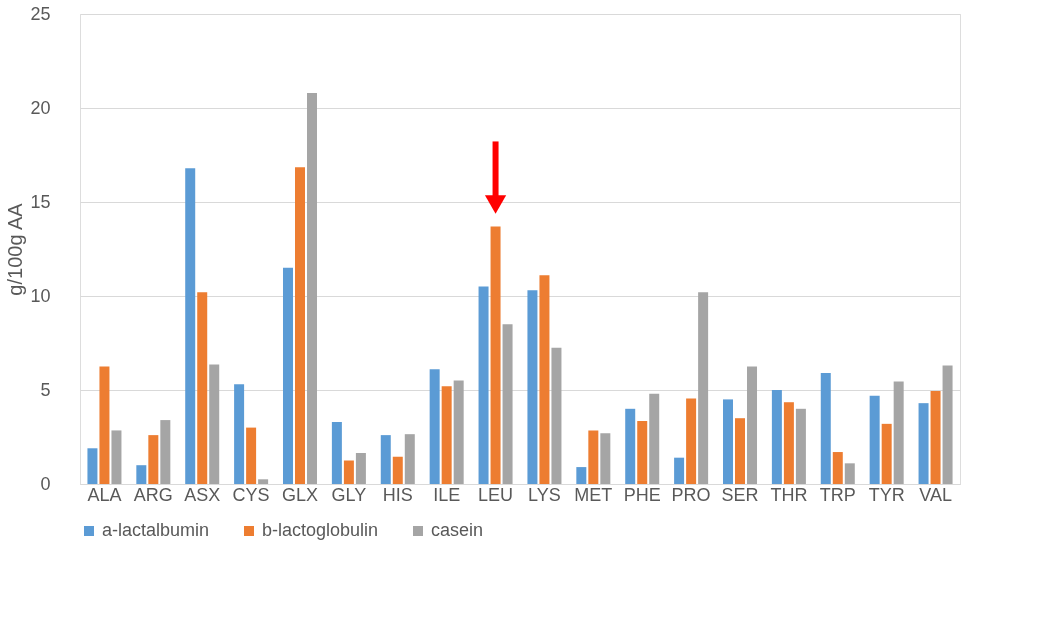 This screenshot has height=630, width=1044. I want to click on x-tick-label: ALA, so click(104, 494).